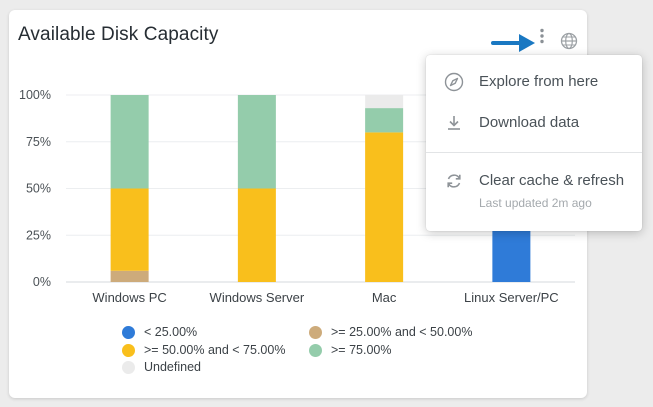 This screenshot has width=653, height=407. Describe the element at coordinates (539, 81) in the screenshot. I see `menu-item-label: Explore from here` at that location.